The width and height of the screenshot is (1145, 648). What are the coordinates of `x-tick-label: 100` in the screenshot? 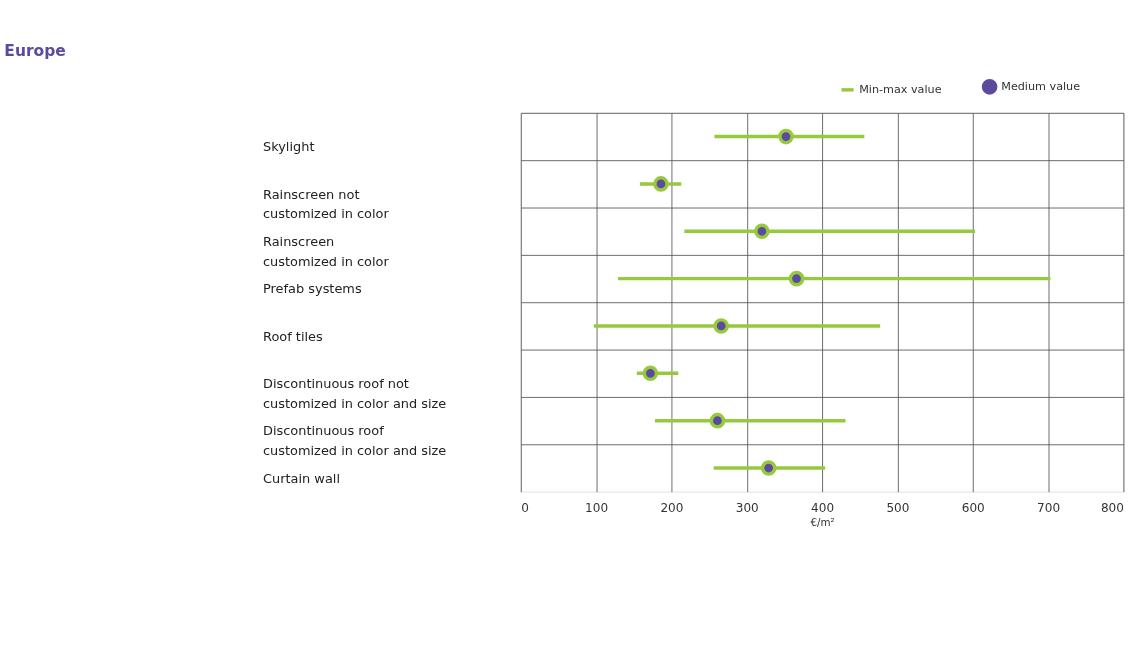 It's located at (597, 507).